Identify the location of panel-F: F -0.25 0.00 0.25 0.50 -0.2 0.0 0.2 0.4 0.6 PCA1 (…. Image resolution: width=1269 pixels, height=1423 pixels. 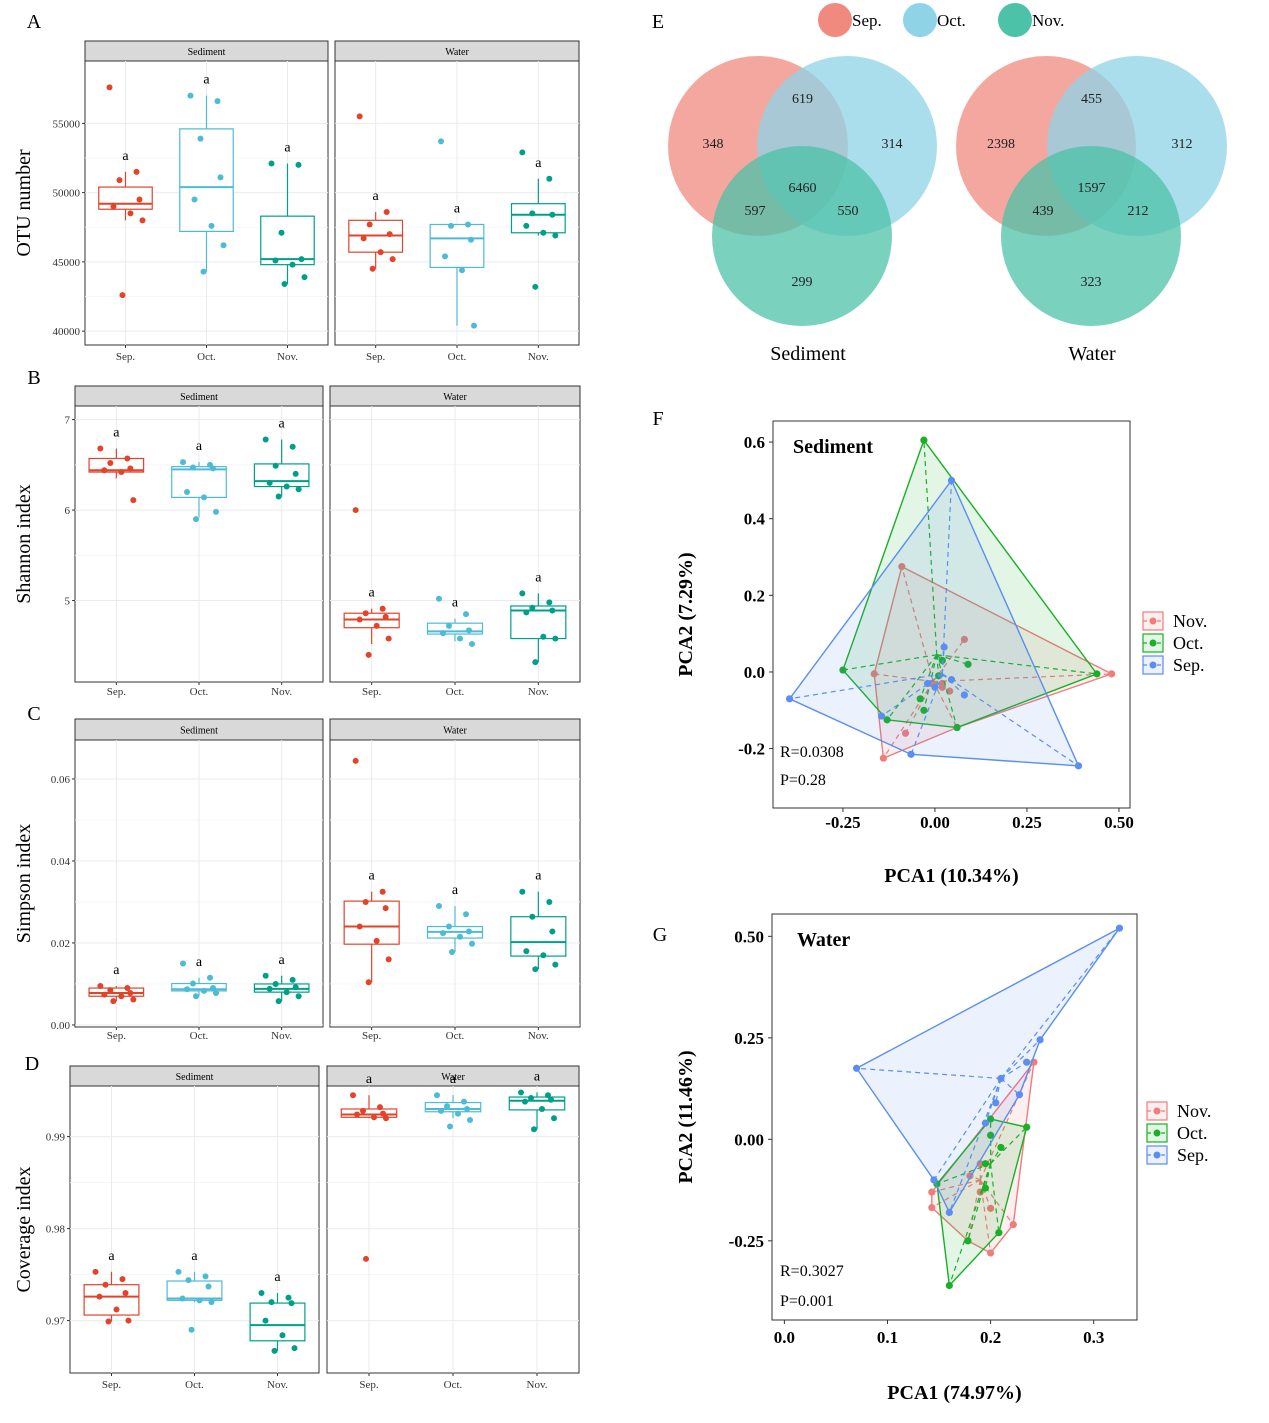
(929, 647).